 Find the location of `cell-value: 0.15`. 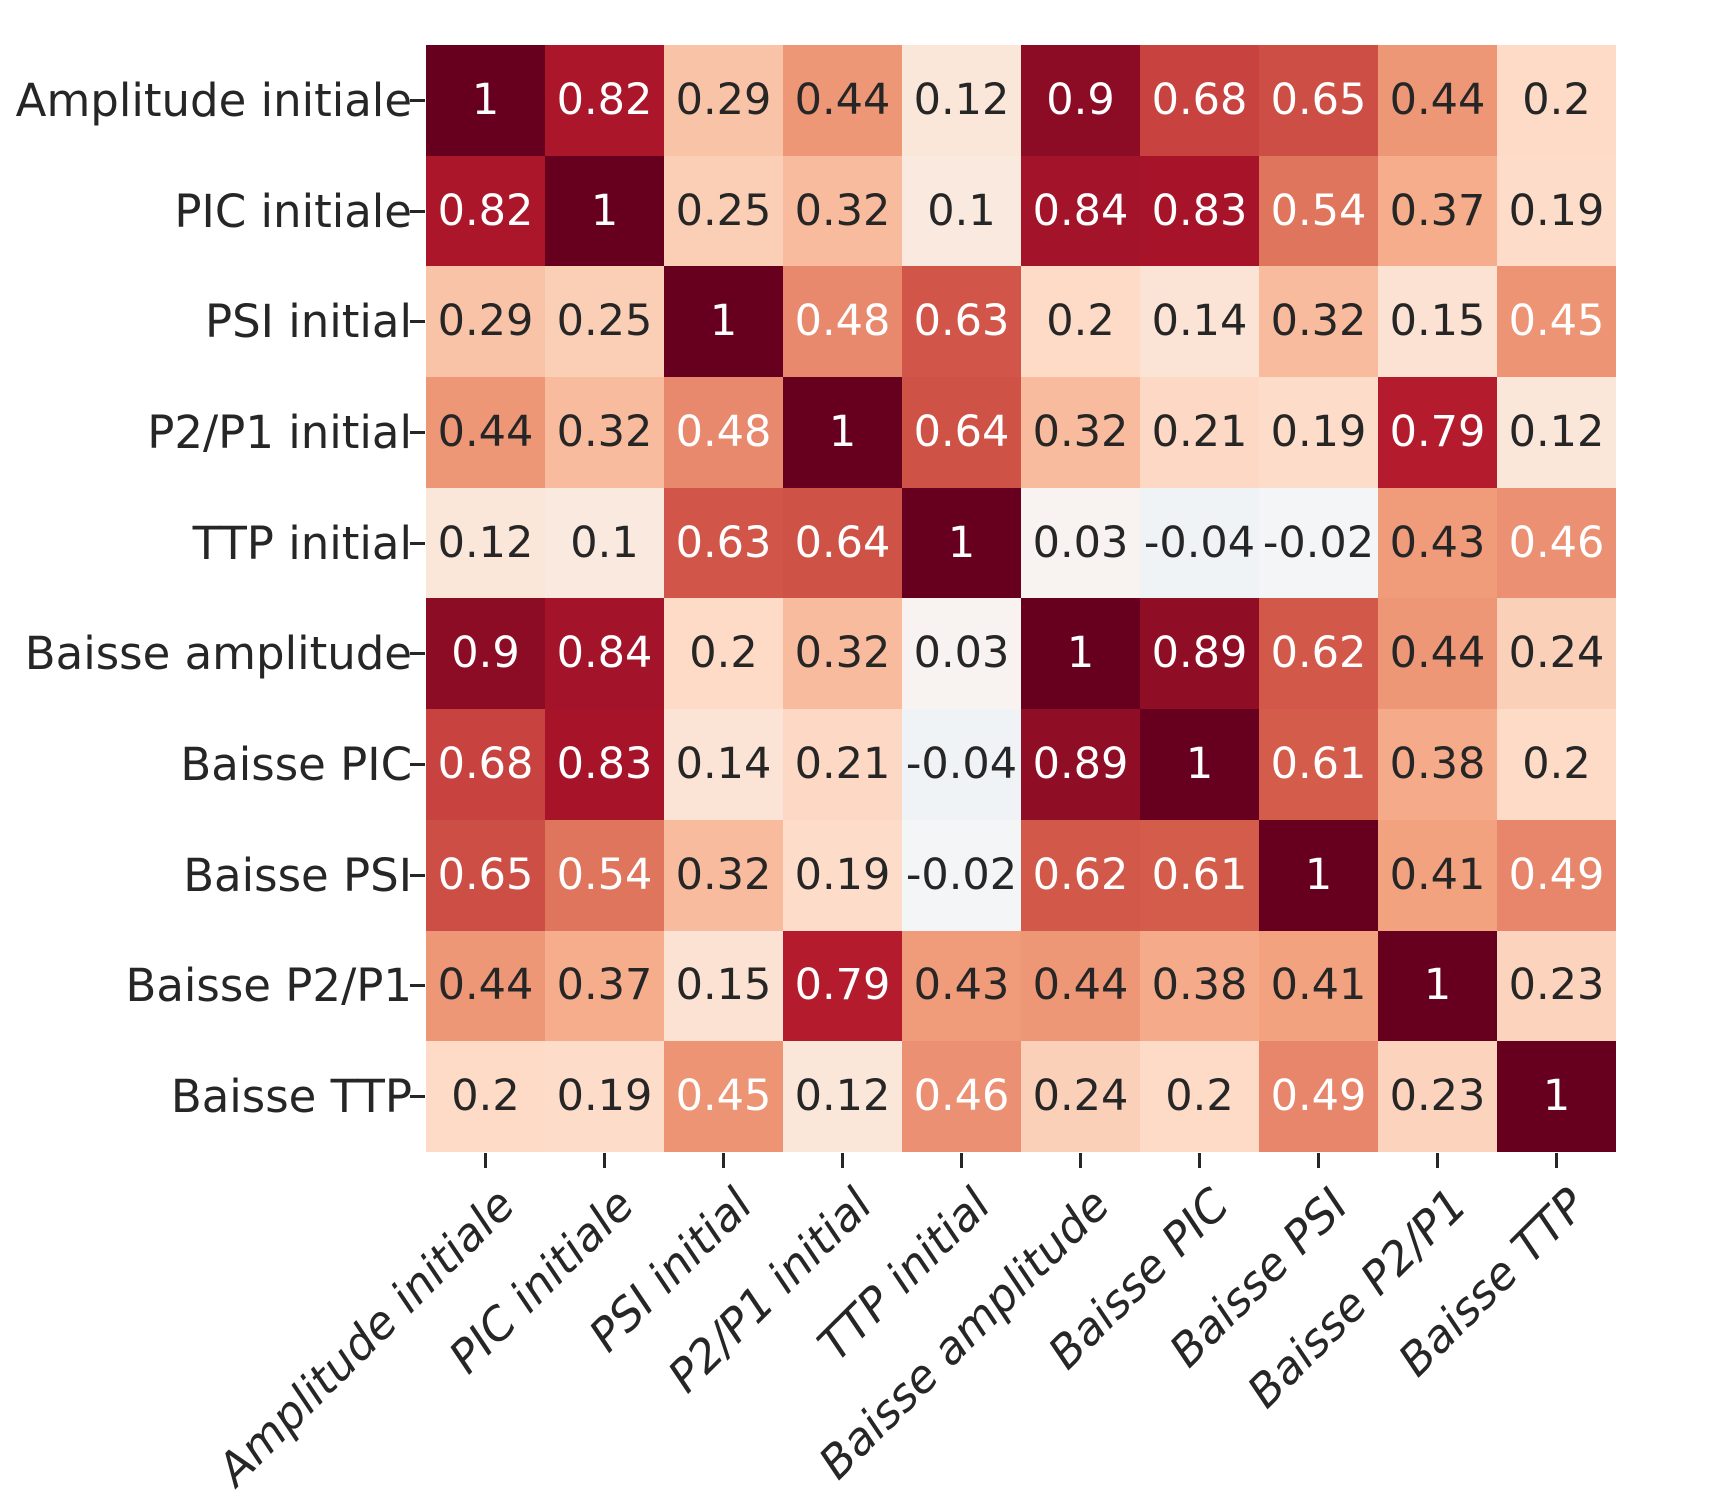

cell-value: 0.15 is located at coordinates (723, 985).